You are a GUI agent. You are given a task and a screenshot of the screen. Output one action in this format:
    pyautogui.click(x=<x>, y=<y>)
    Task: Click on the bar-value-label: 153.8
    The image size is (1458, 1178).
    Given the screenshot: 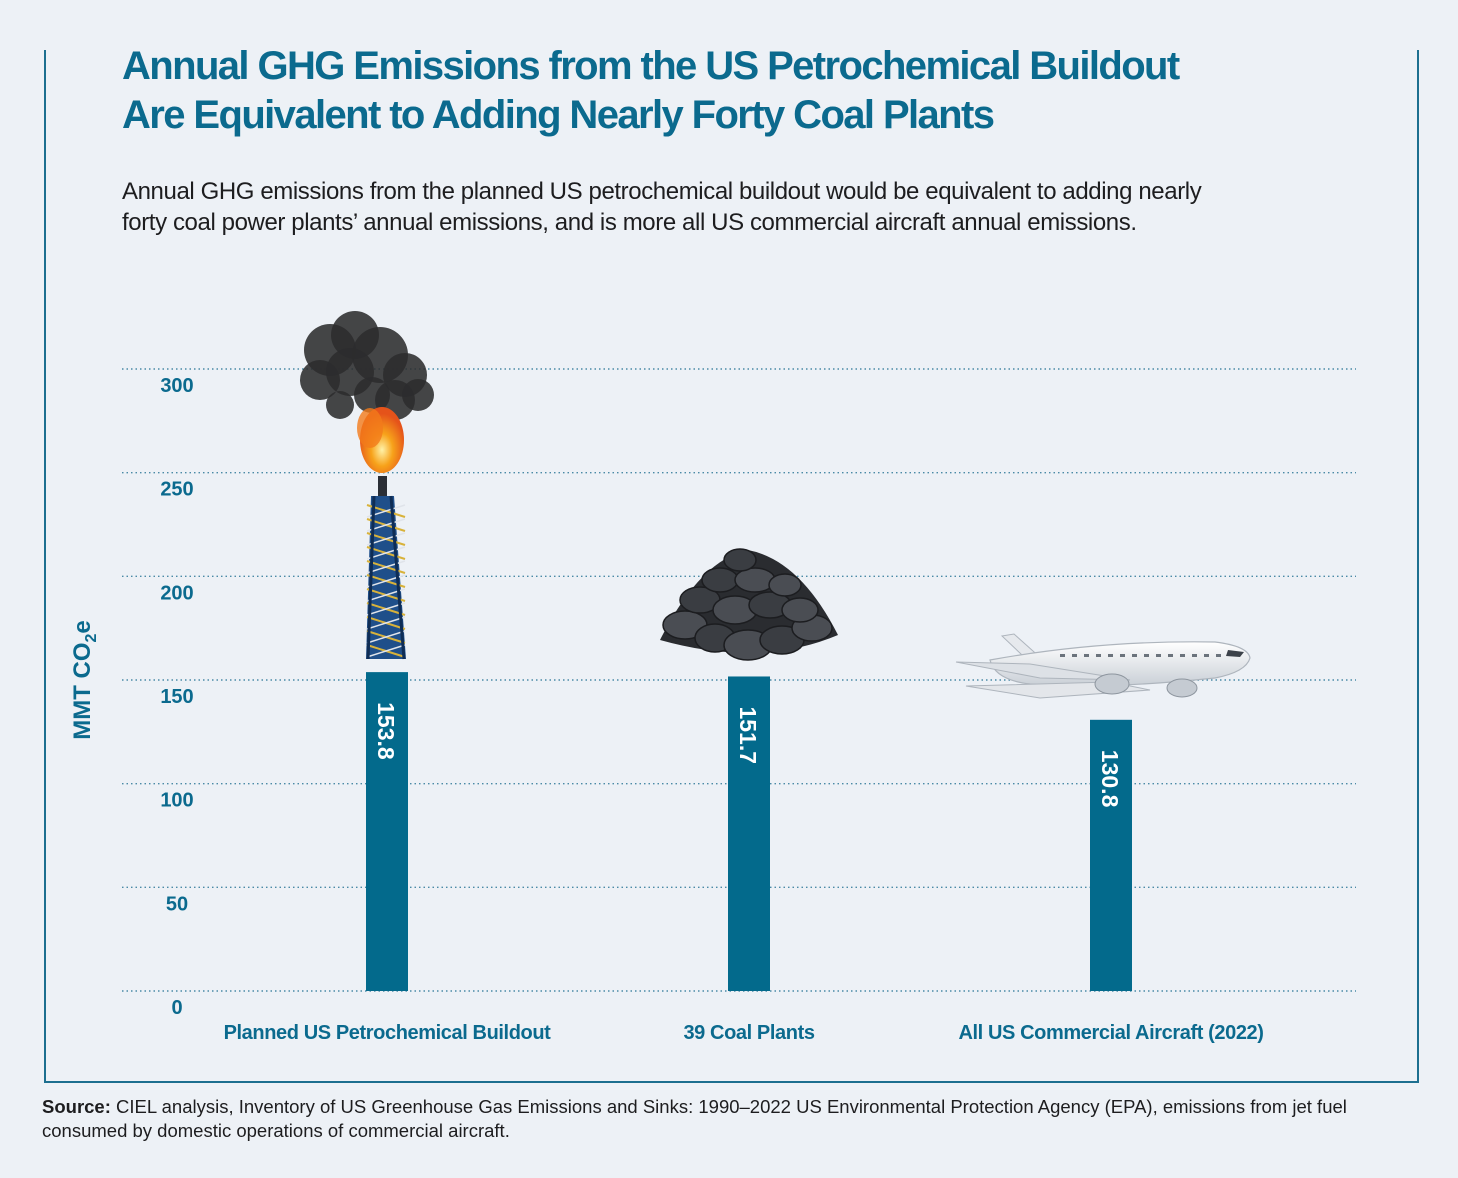 What is the action you would take?
    pyautogui.click(x=386, y=731)
    